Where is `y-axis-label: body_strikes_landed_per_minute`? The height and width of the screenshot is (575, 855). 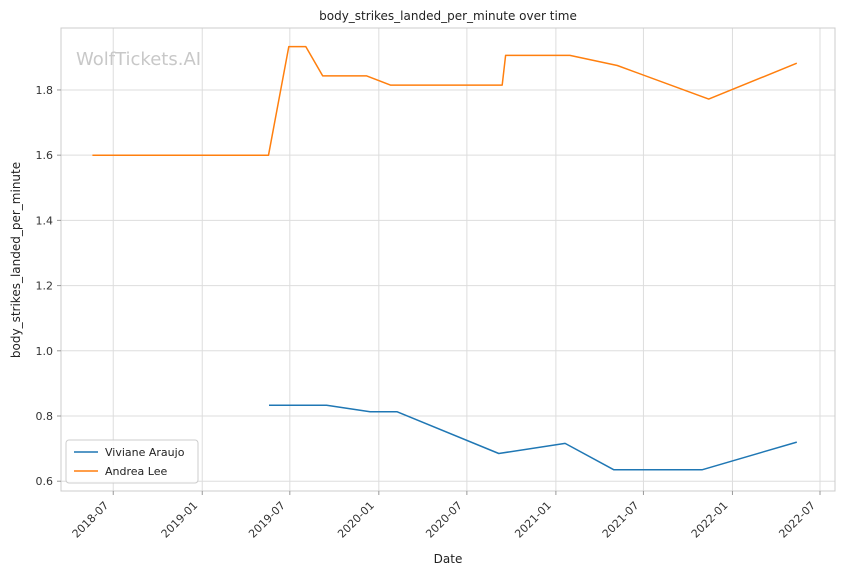
y-axis-label: body_strikes_landed_per_minute is located at coordinates (16, 260).